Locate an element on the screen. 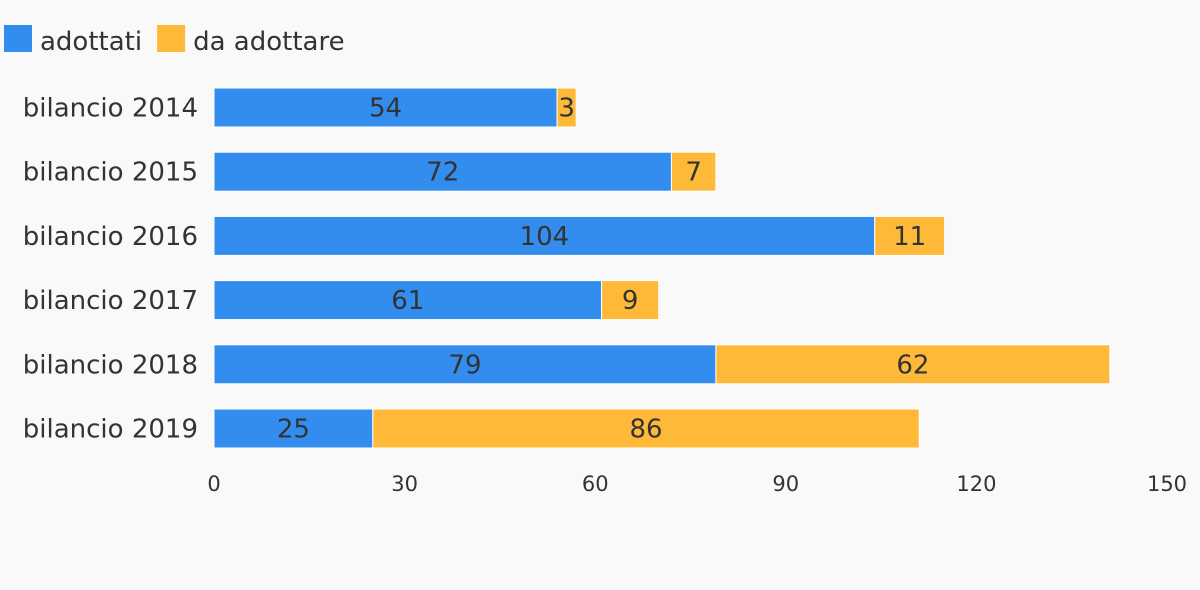  x-tick-label: 150 is located at coordinates (1167, 484).